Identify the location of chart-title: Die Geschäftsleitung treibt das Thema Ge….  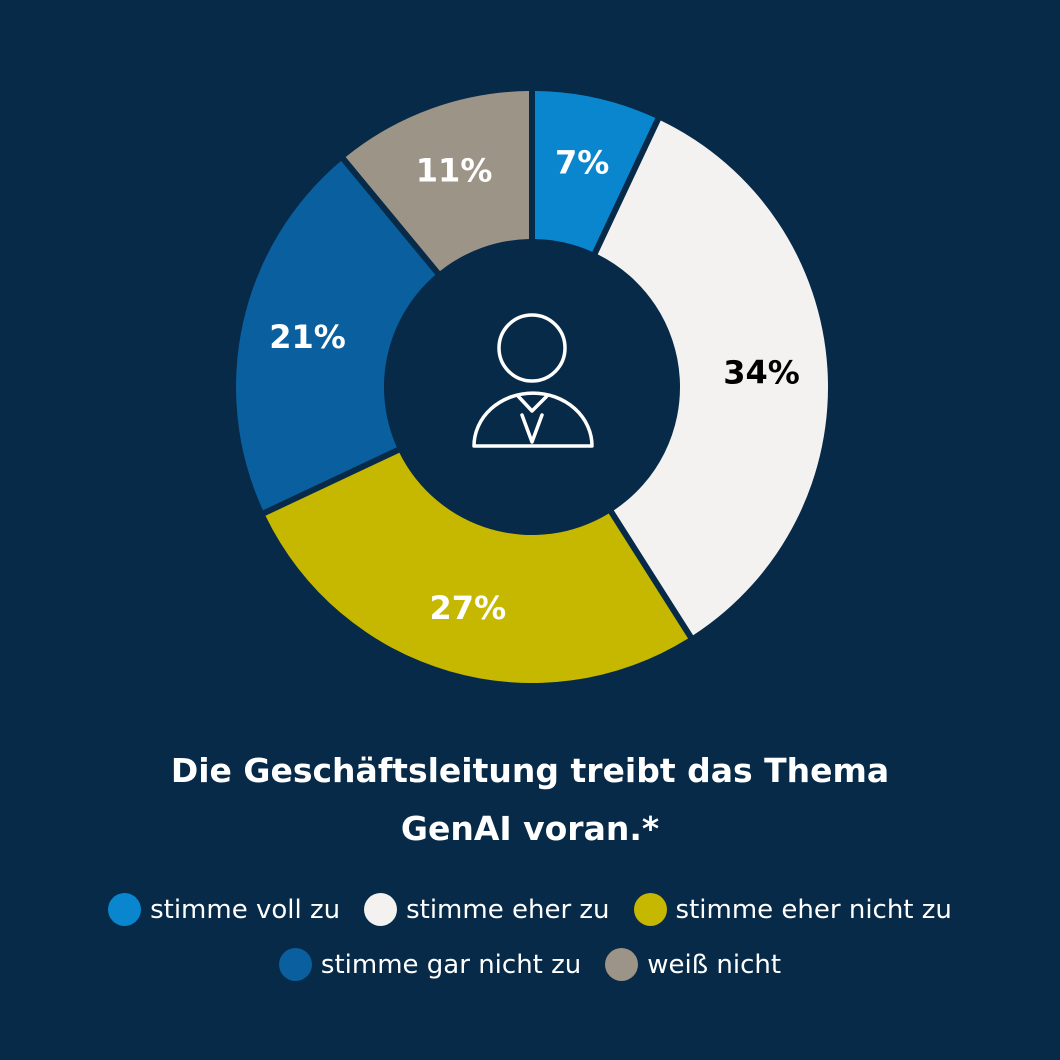
(530, 800).